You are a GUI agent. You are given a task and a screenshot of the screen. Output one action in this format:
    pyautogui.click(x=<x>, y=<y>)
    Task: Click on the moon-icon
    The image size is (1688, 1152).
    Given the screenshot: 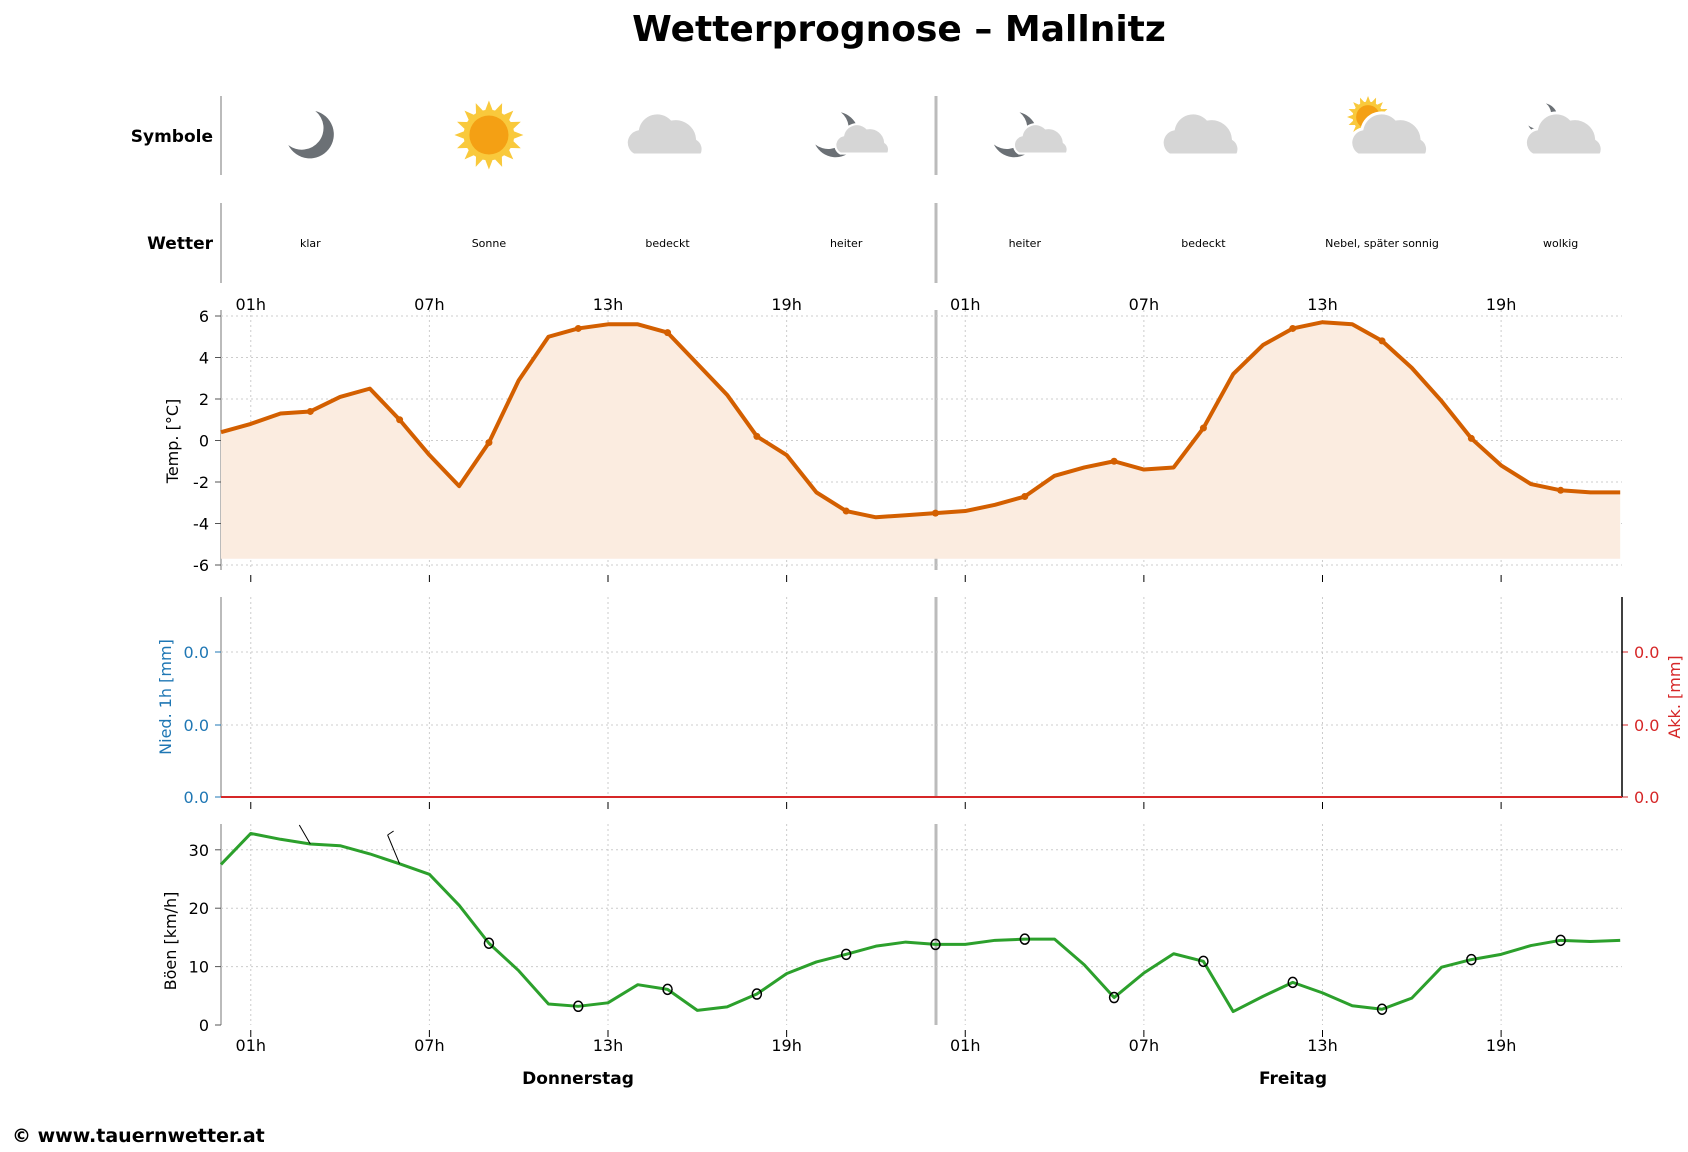 What is the action you would take?
    pyautogui.click(x=311, y=135)
    